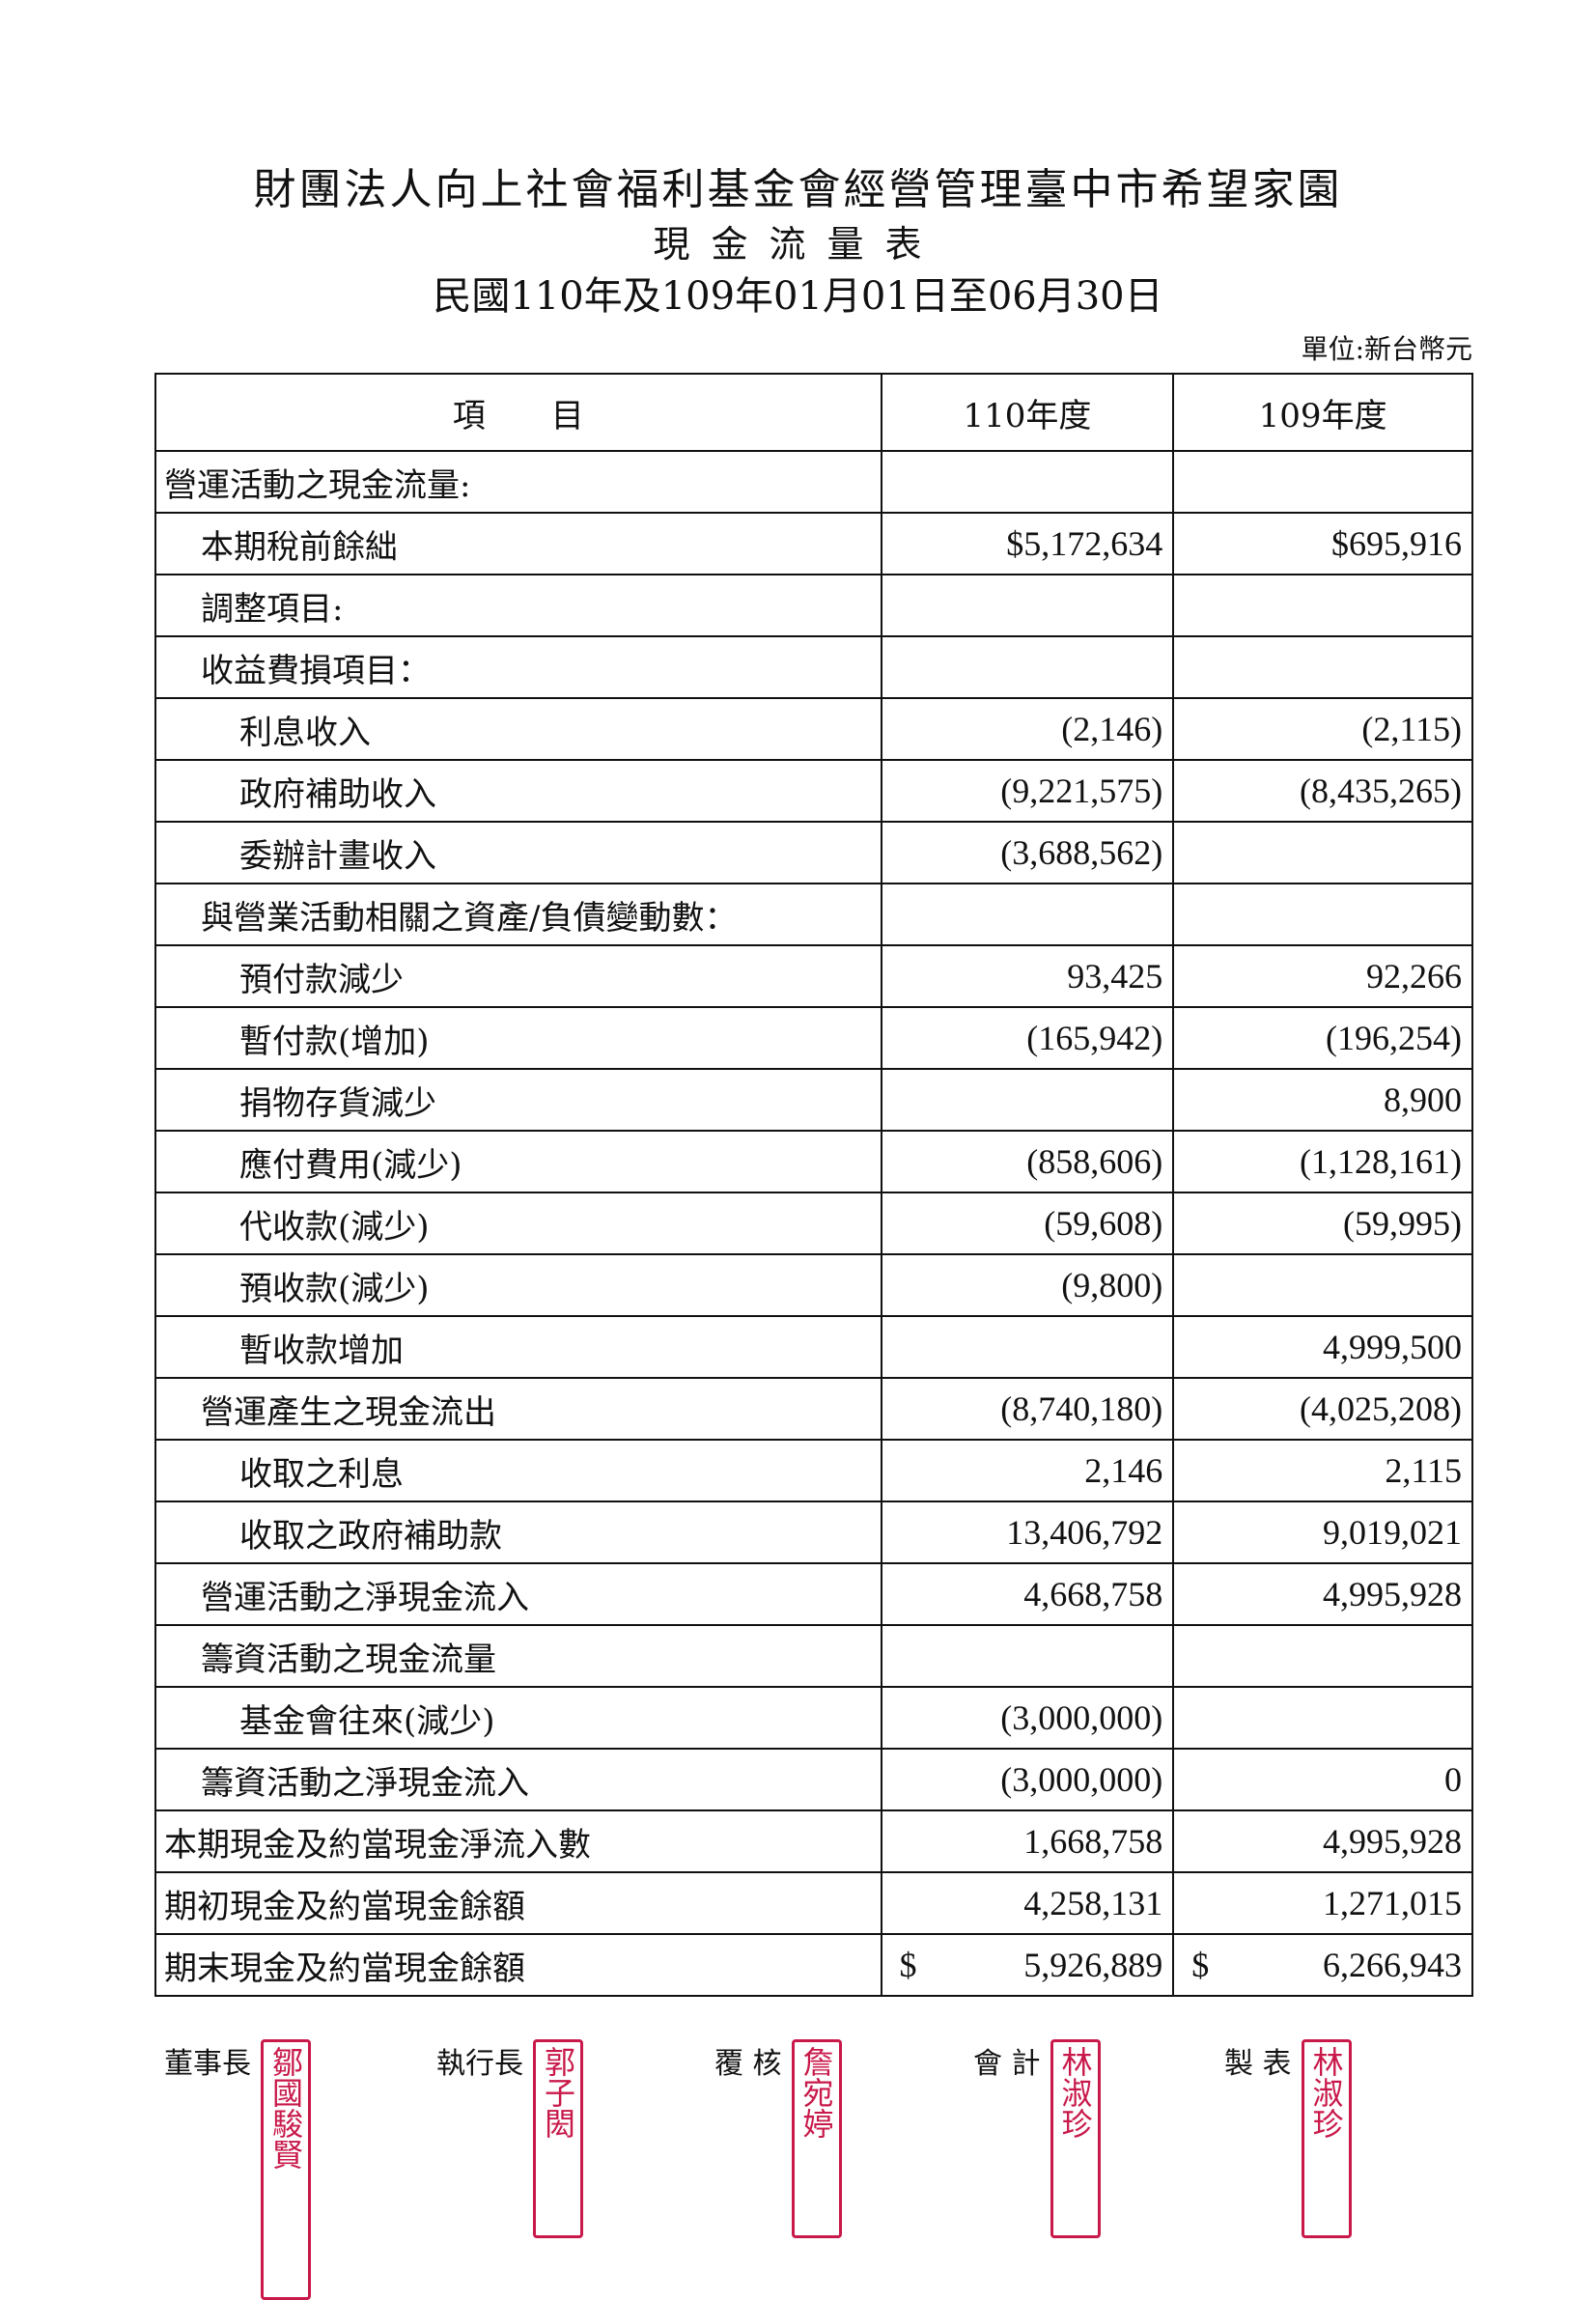 The height and width of the screenshot is (2300, 1596). What do you see at coordinates (518, 1532) in the screenshot?
I see `row-label: 收取之政府補助款` at bounding box center [518, 1532].